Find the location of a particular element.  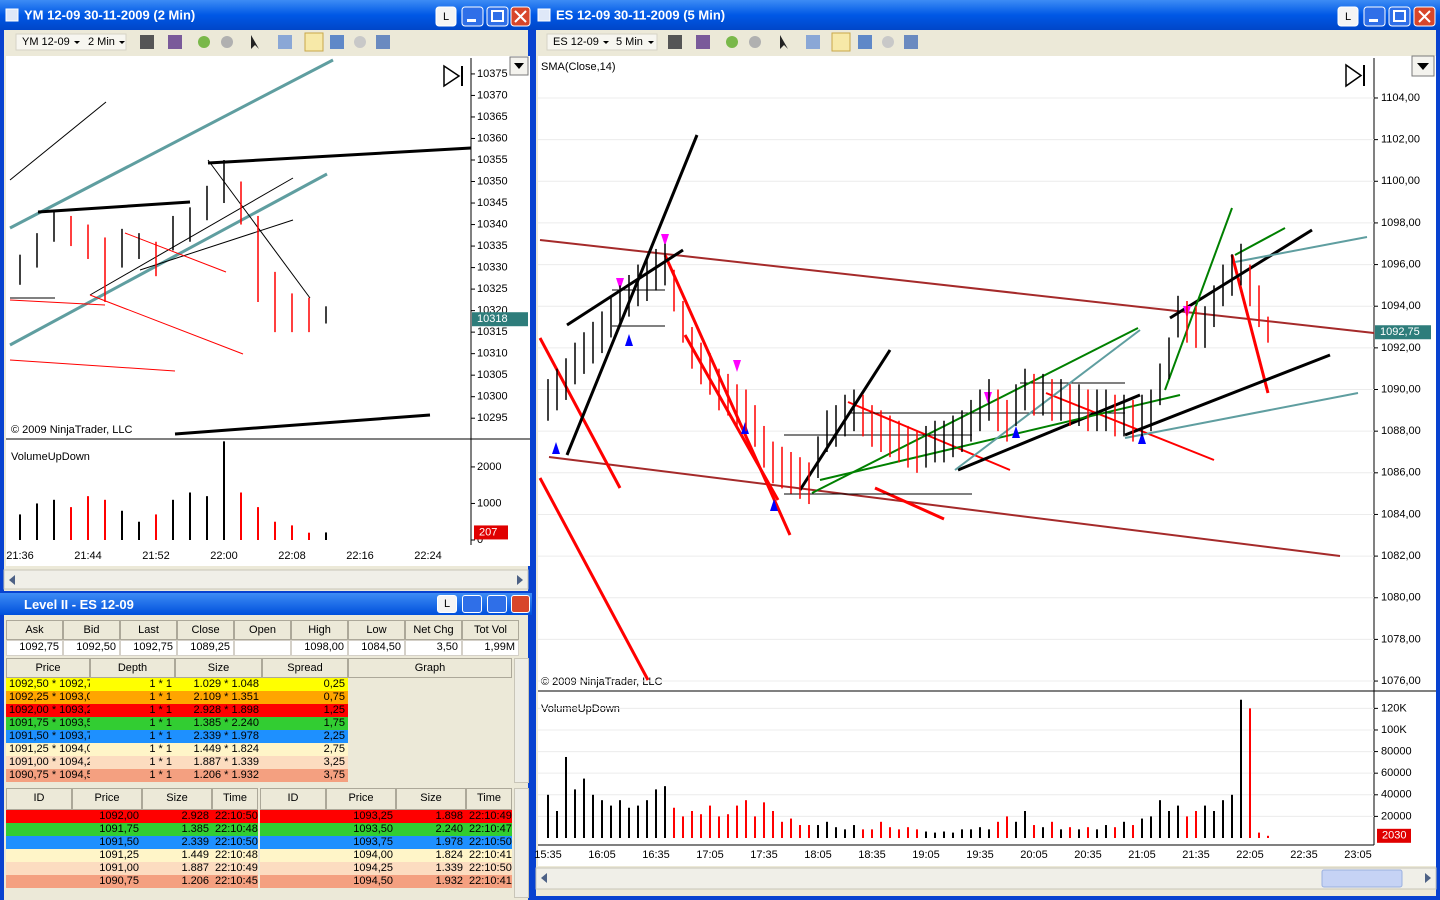

x-tick-label: 21:44 is located at coordinates (88, 556).